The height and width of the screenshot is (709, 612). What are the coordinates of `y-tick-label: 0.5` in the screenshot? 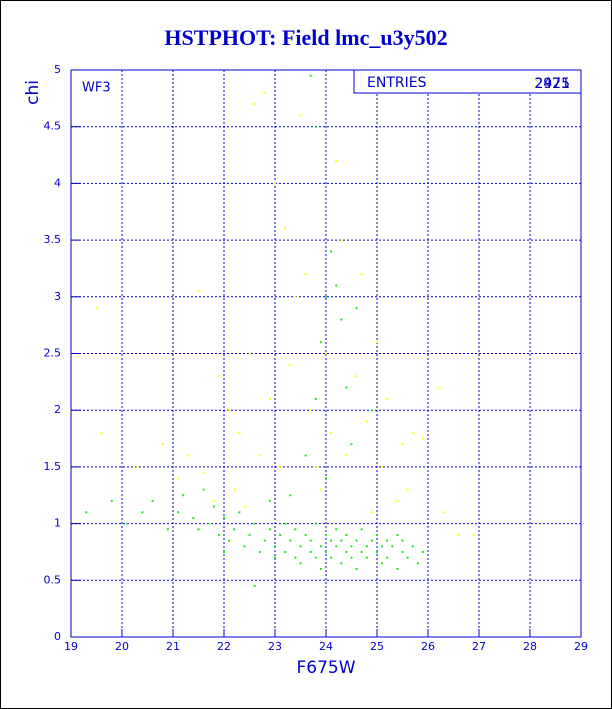 It's located at (53, 579).